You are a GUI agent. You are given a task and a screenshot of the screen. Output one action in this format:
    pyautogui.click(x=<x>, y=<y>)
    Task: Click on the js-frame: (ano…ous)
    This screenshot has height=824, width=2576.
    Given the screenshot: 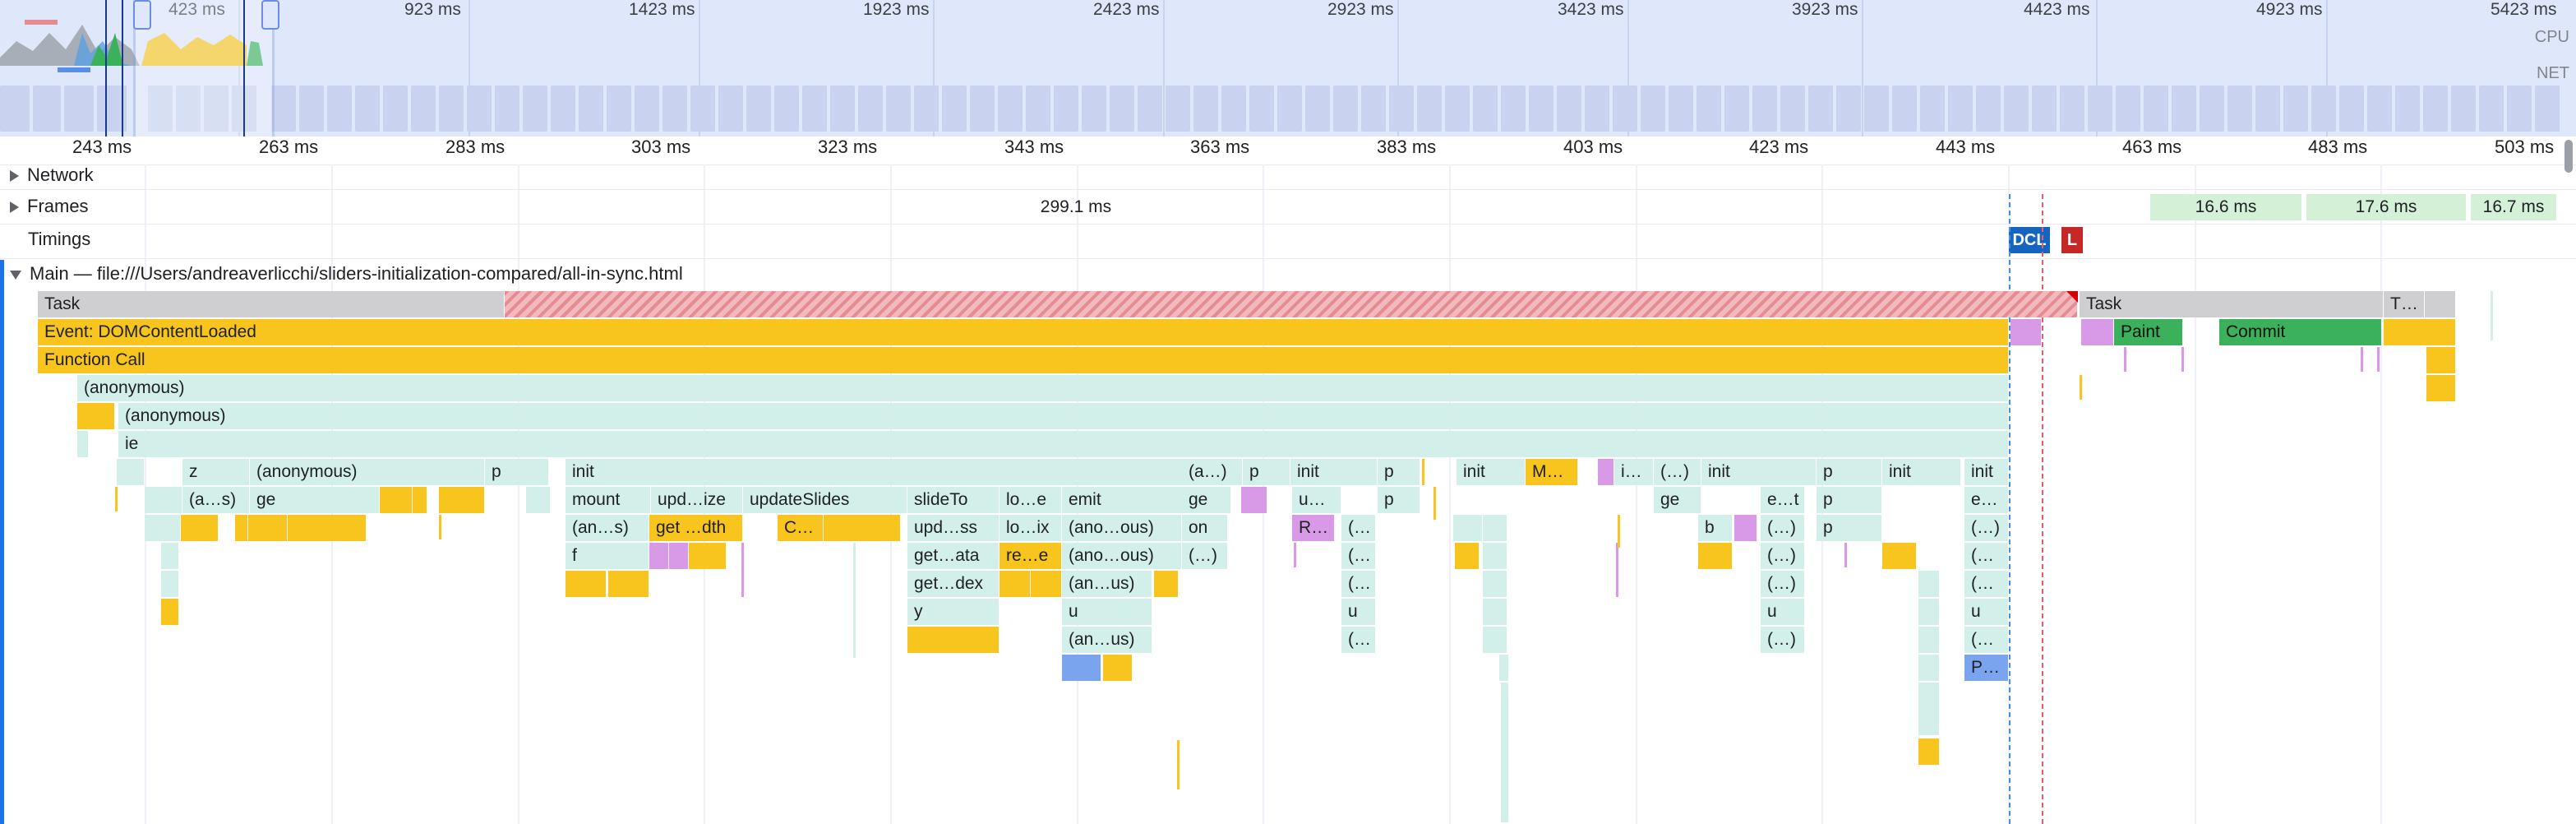 What is the action you would take?
    pyautogui.click(x=1122, y=528)
    